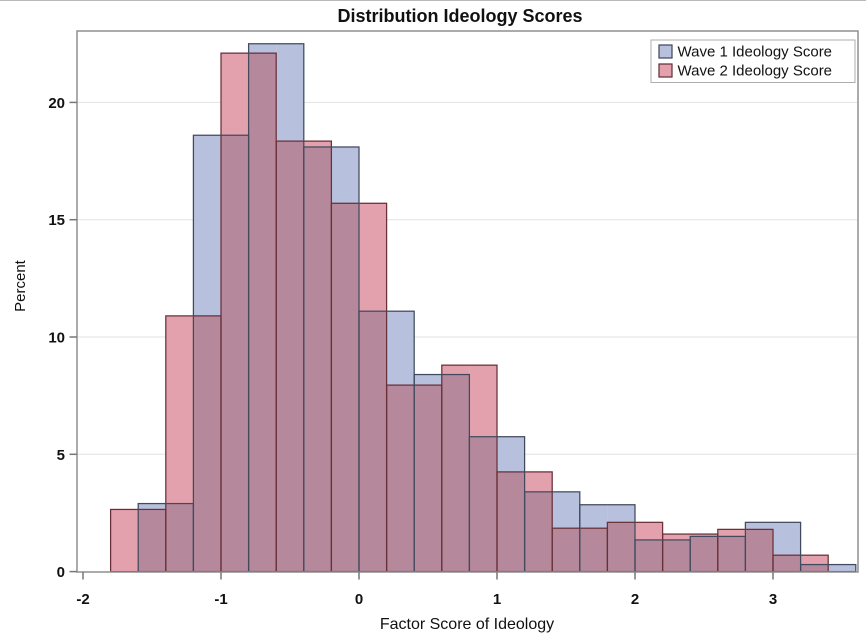  I want to click on x-tick-label: 2, so click(635, 599).